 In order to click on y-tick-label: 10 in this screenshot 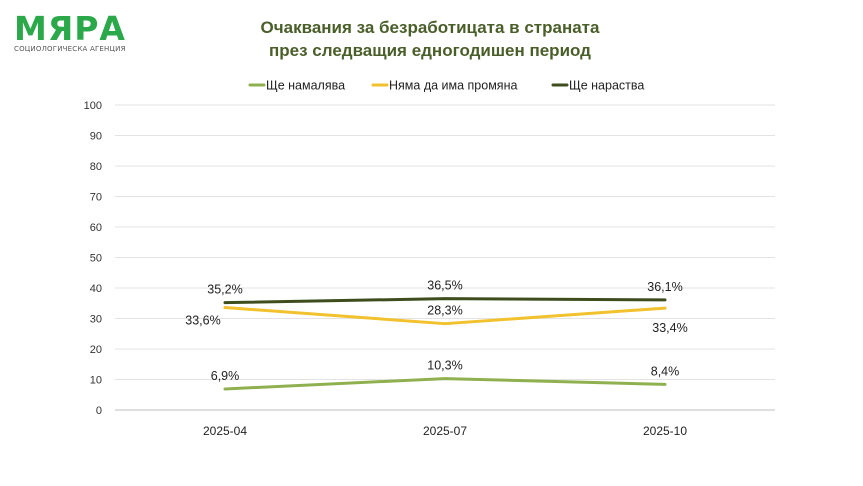, I will do `click(96, 381)`.